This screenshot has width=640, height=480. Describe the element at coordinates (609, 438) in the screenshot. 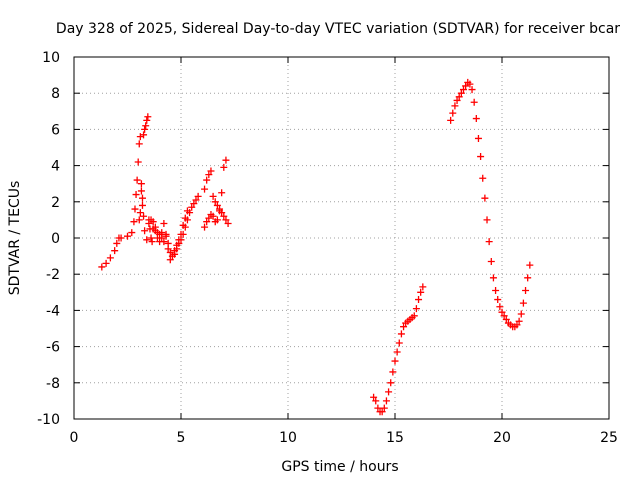

I see `x-tick-label: 25` at that location.